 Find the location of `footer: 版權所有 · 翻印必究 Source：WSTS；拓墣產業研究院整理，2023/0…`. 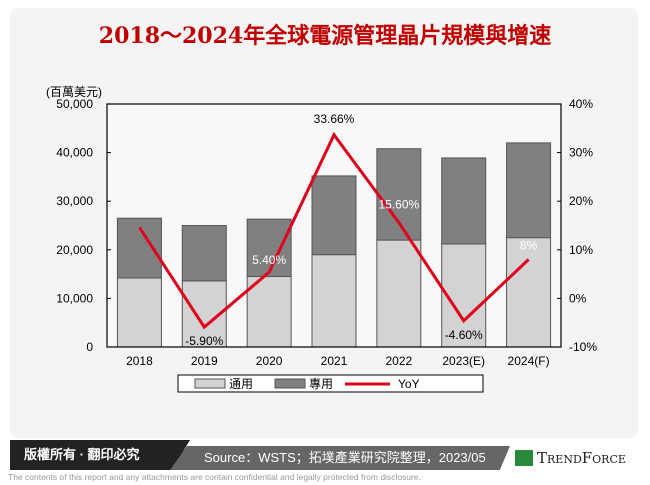

footer: 版權所有 · 翻印必究 Source：WSTS；拓墣產業研究院整理，2023/0… is located at coordinates (325, 455).